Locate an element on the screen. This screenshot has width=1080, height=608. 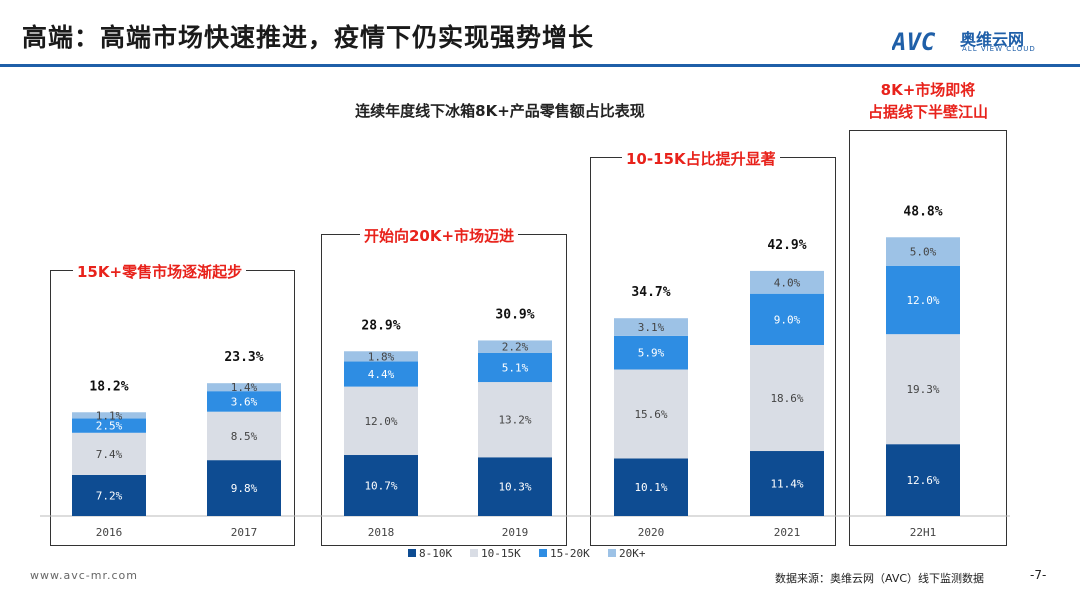
bar-label-2017-15-20K: 3.6% is located at coordinates (244, 401).